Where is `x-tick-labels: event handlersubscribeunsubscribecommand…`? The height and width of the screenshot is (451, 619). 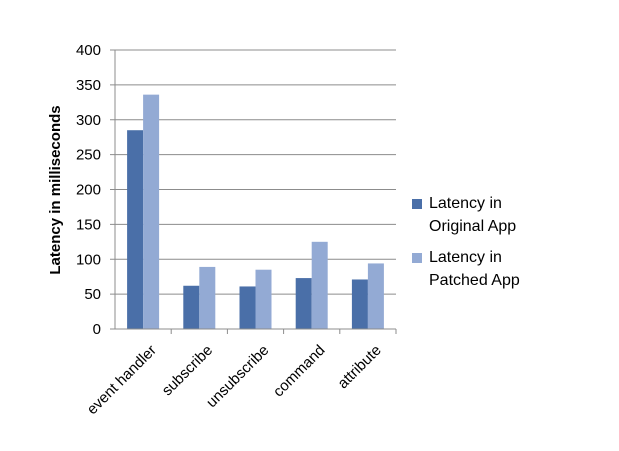 x-tick-labels: event handlersubscribeunsubscribecommand… is located at coordinates (234, 380).